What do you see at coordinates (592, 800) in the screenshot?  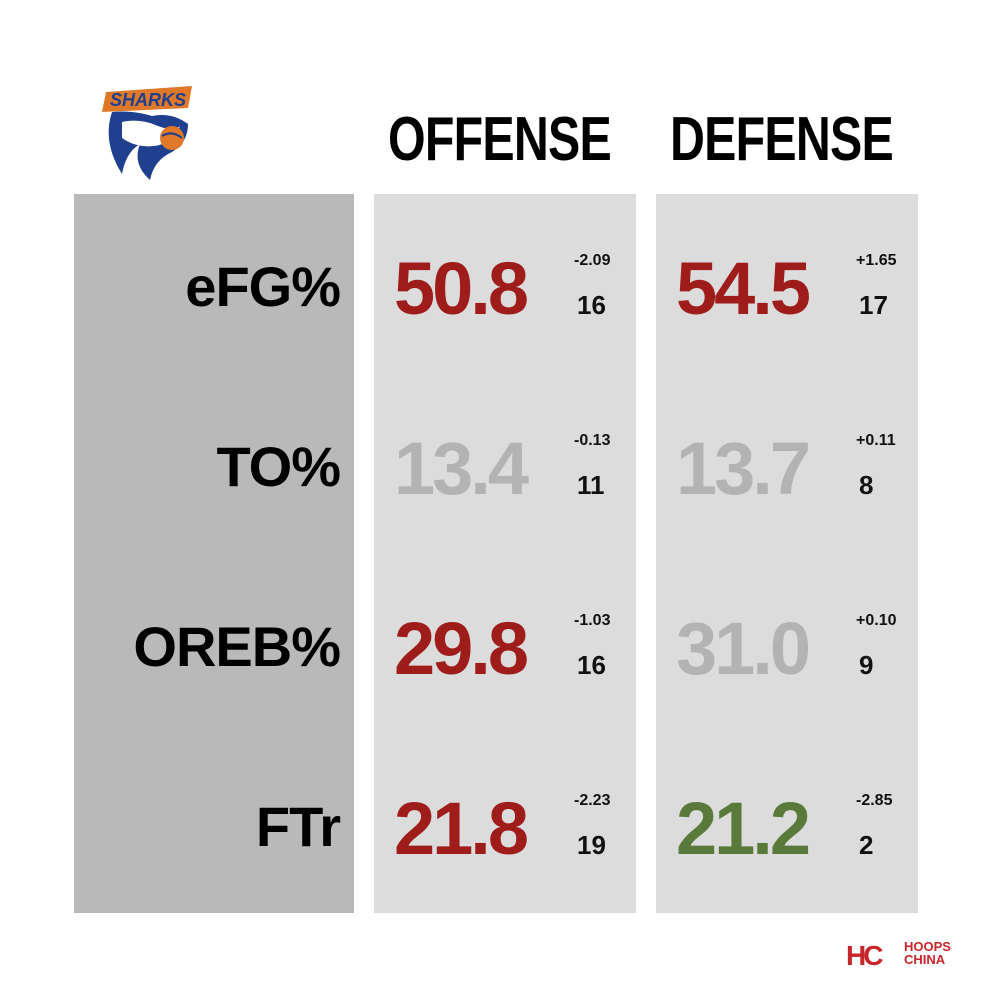 I see `offense-diff: -2.23` at bounding box center [592, 800].